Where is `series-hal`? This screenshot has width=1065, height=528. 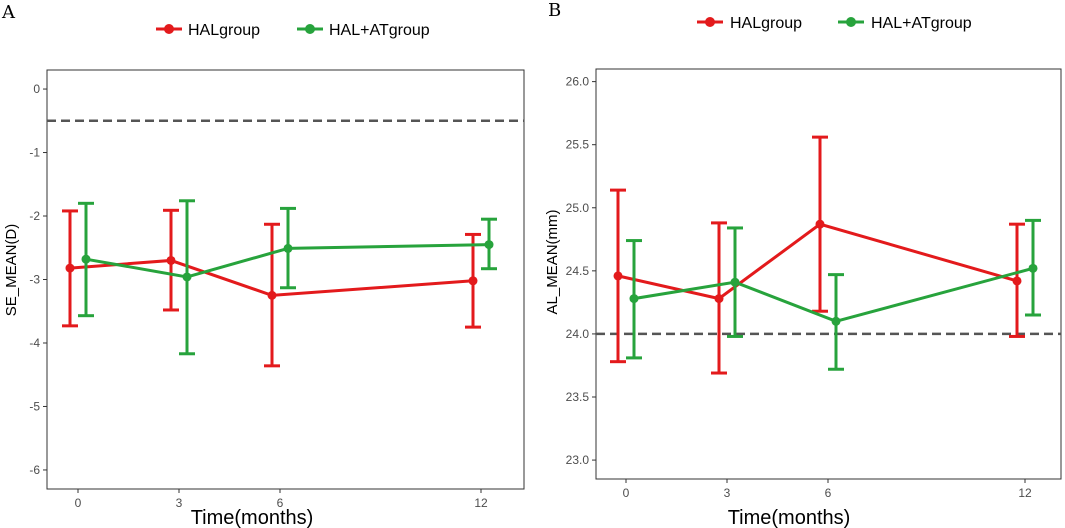
series-hal is located at coordinates (271, 288).